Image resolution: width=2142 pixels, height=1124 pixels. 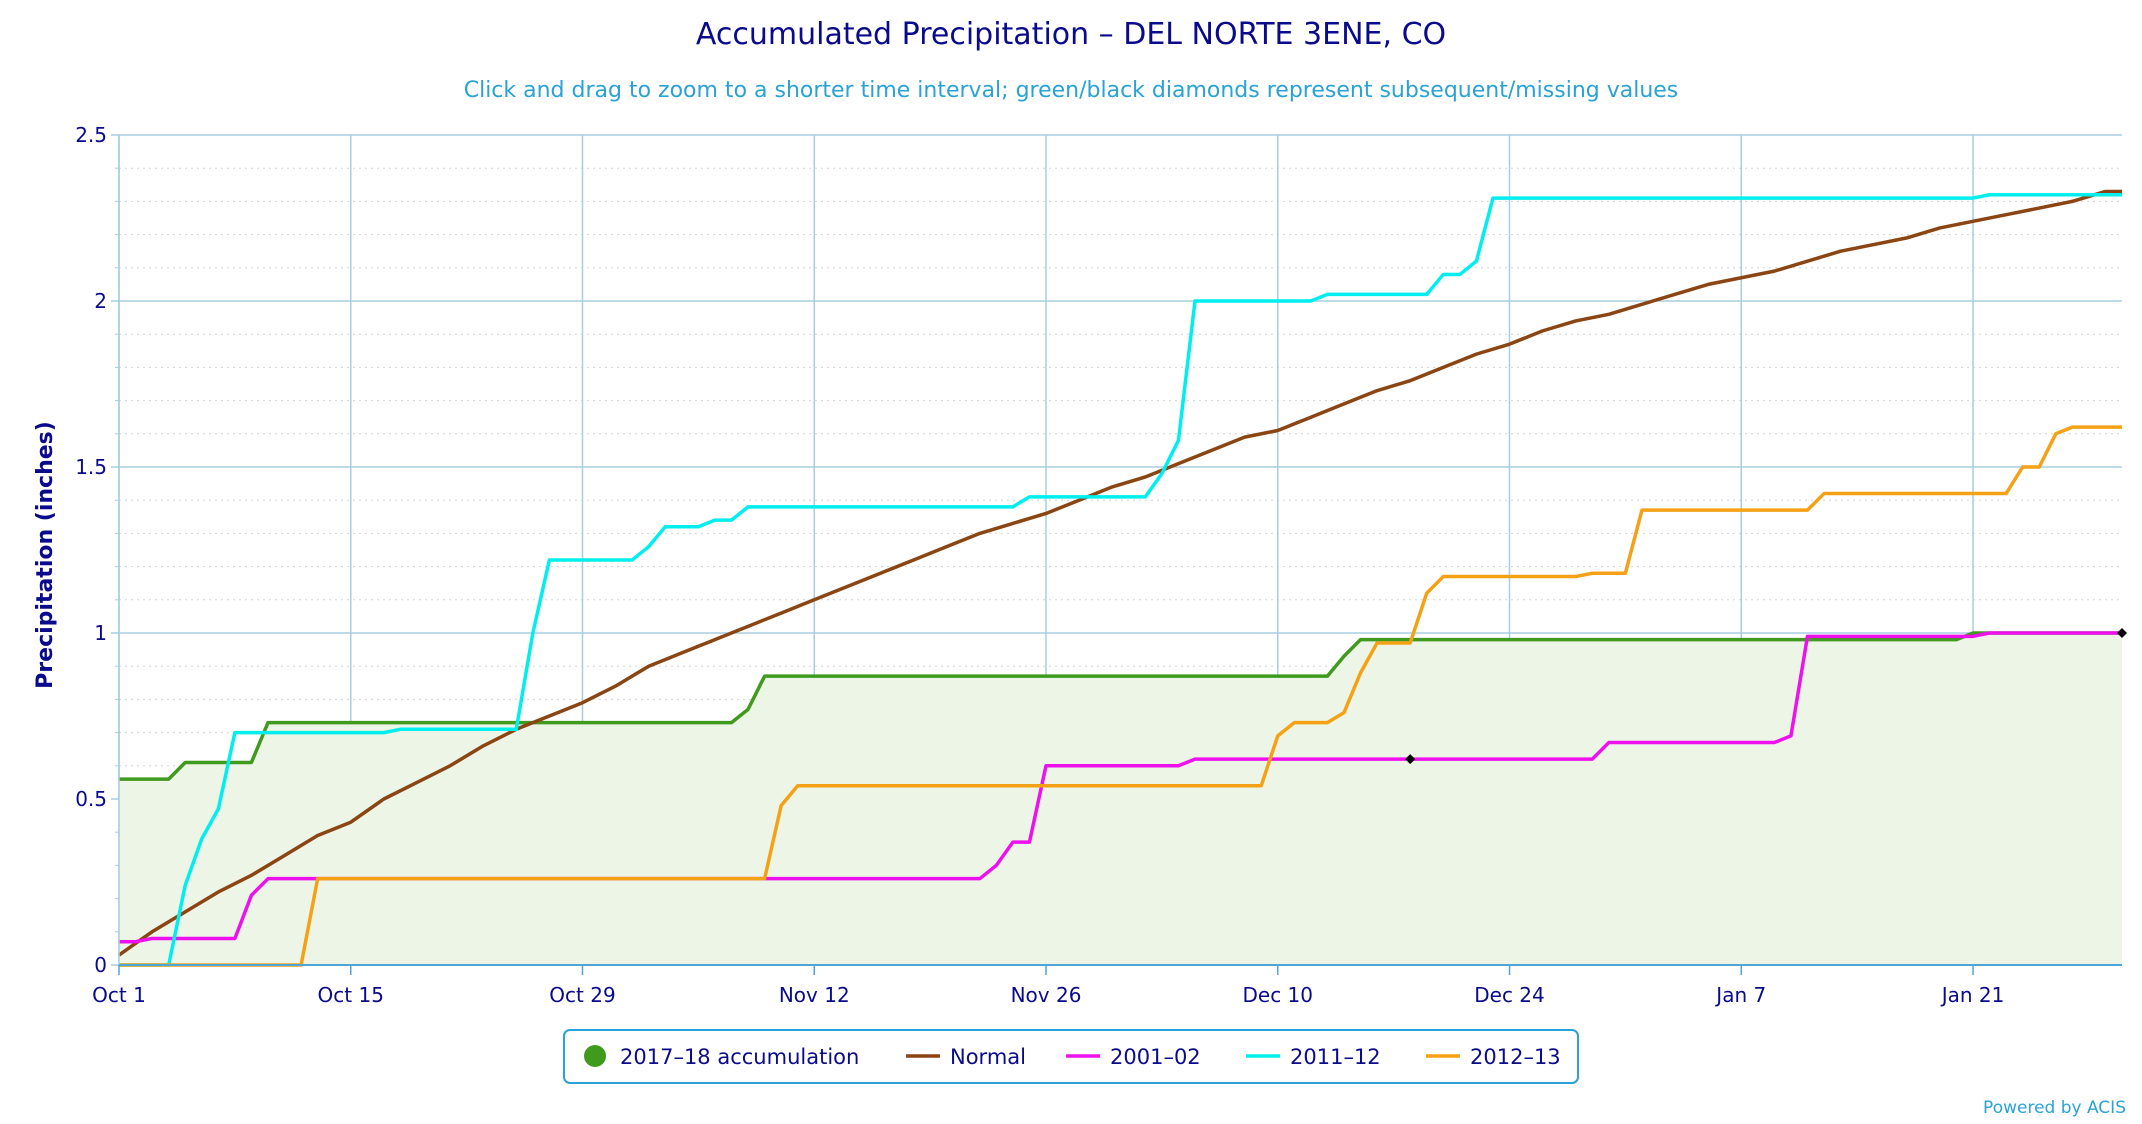 I want to click on y-tick-labels: 0 0.5 1 1.5 2 2.5, so click(x=91, y=550).